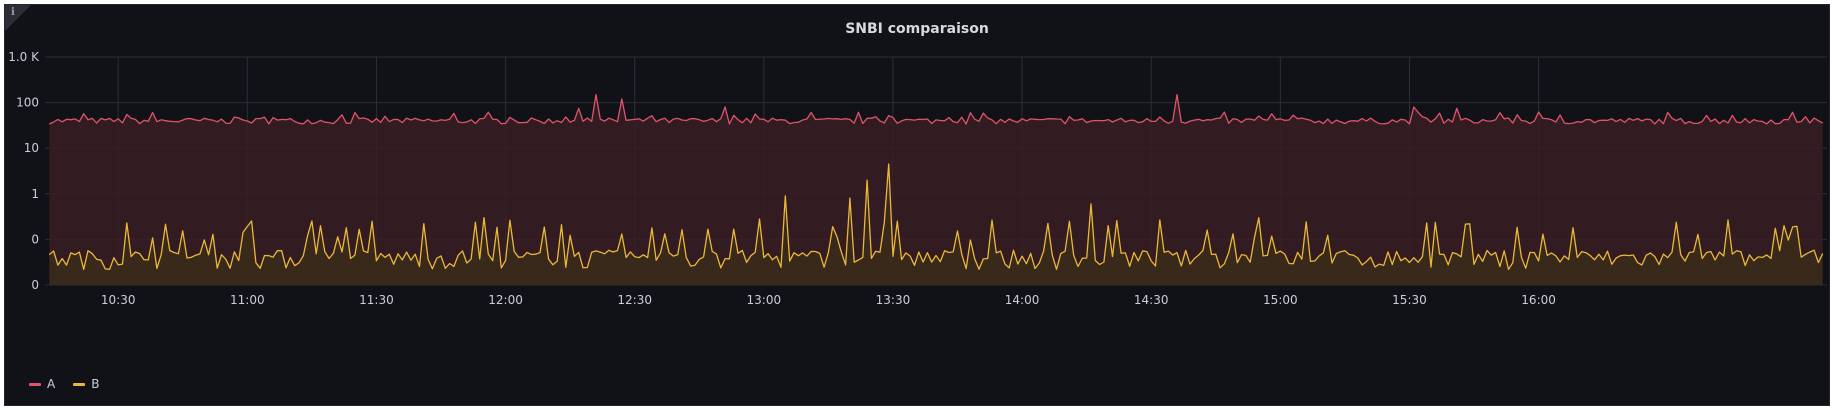 The height and width of the screenshot is (410, 1834). What do you see at coordinates (1409, 300) in the screenshot?
I see `x-tick-label: 15:30` at bounding box center [1409, 300].